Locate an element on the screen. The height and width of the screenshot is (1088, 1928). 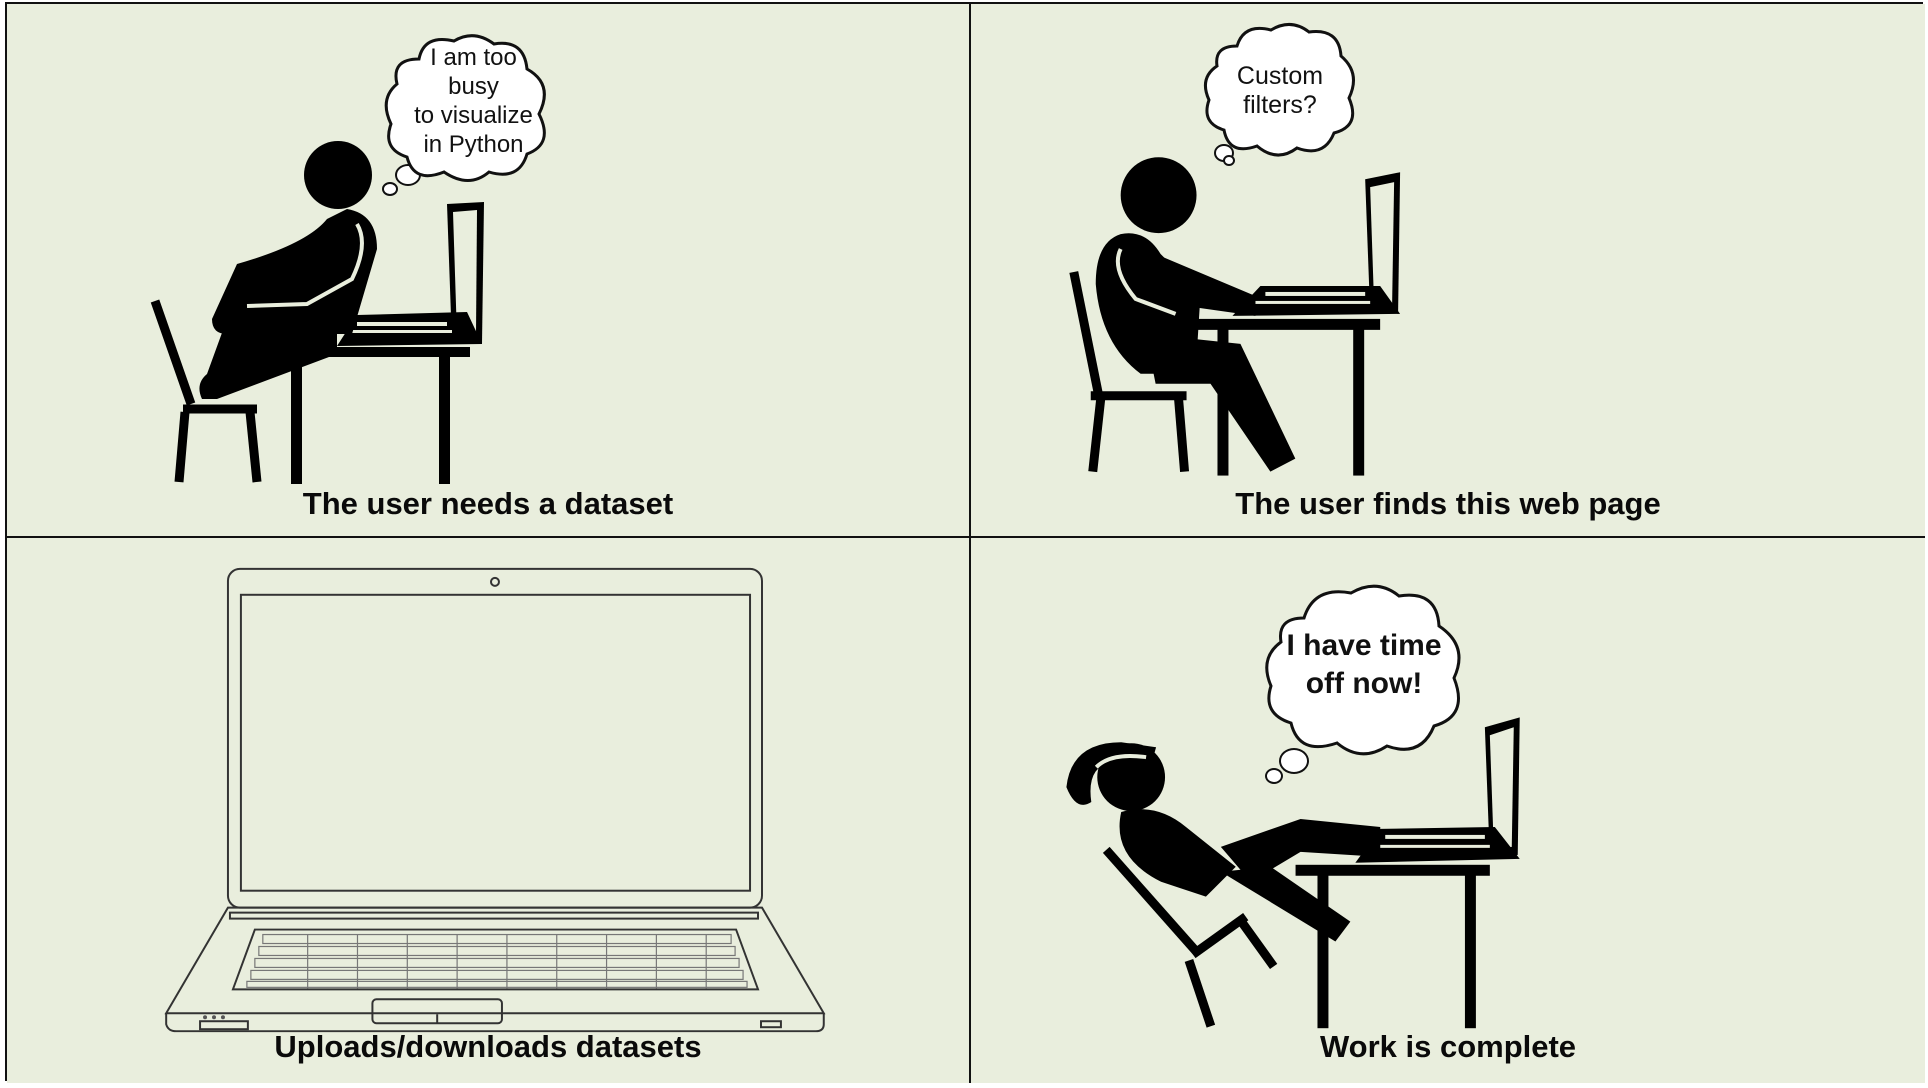
relaxing-user-illustration is located at coordinates (1293, 873).